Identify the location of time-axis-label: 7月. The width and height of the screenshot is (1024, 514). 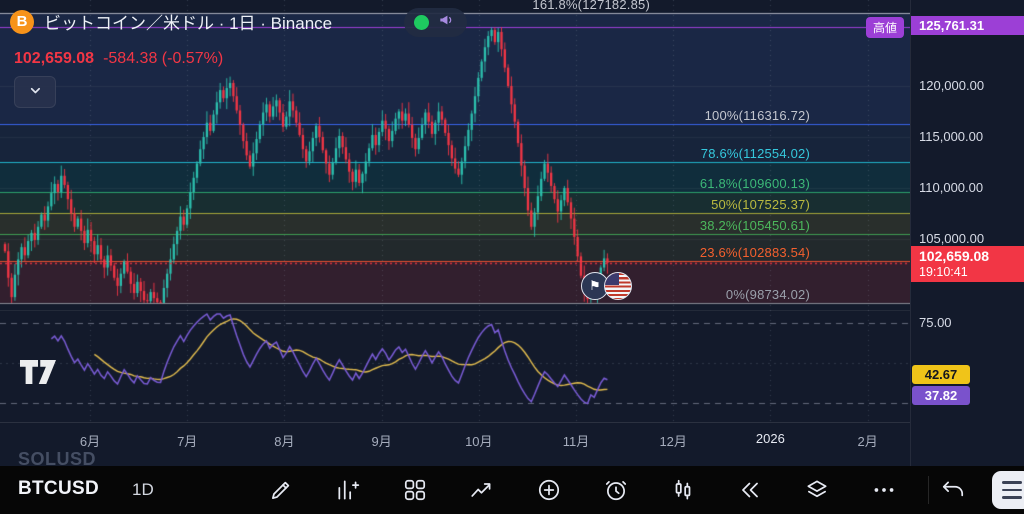
(187, 441).